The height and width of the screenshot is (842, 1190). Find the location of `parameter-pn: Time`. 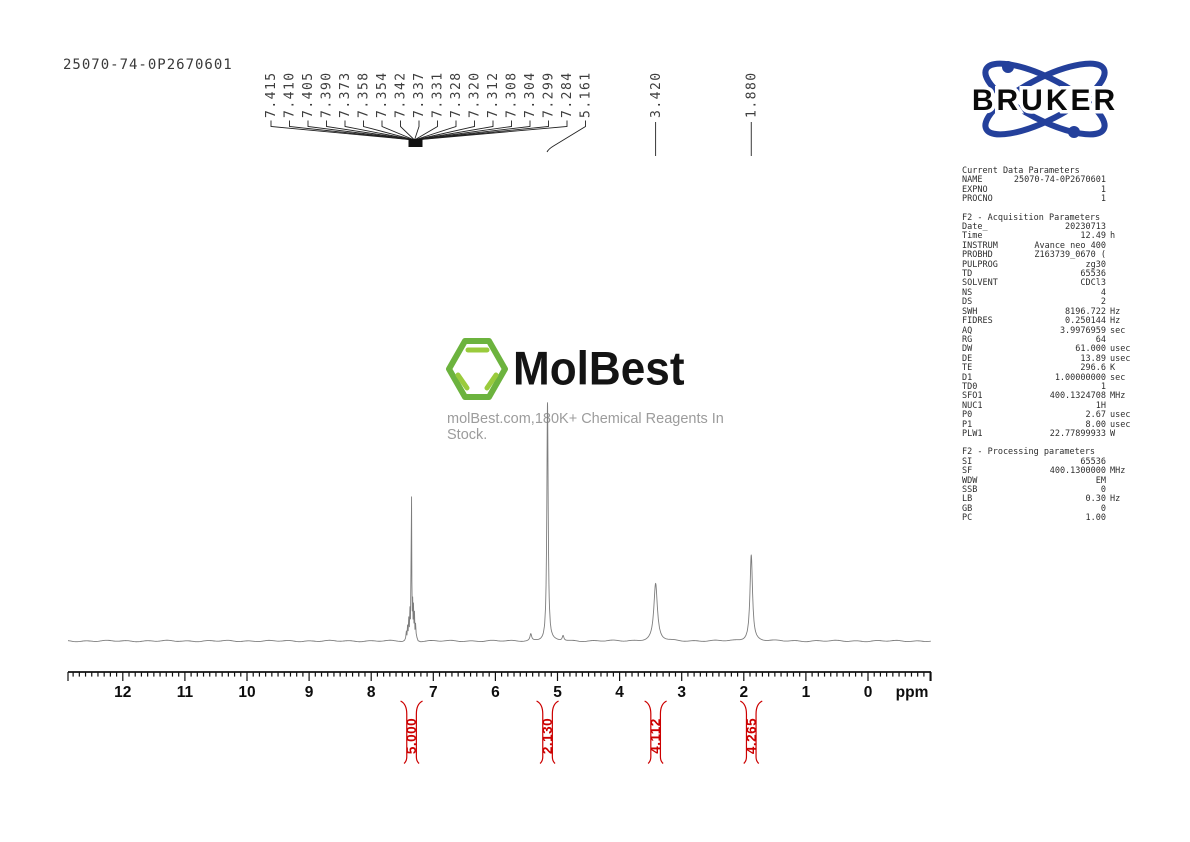

parameter-pn: Time is located at coordinates (972, 236).